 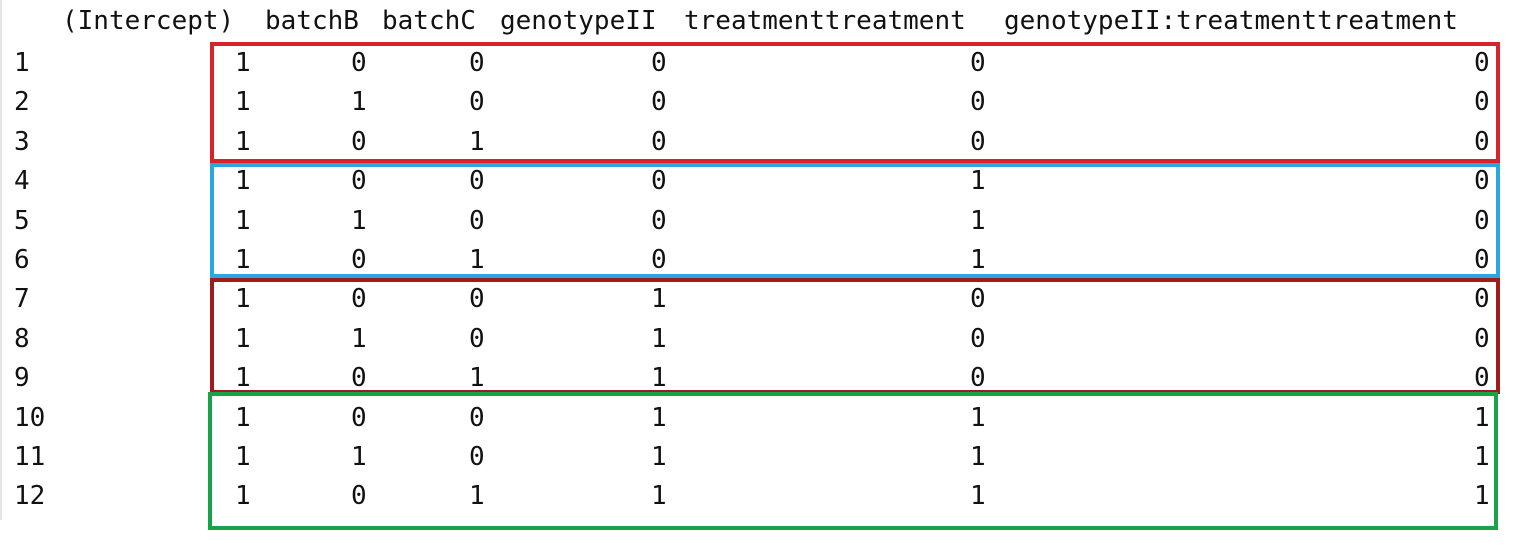 What do you see at coordinates (148, 21) in the screenshot?
I see `header-intercept: (Intercept)` at bounding box center [148, 21].